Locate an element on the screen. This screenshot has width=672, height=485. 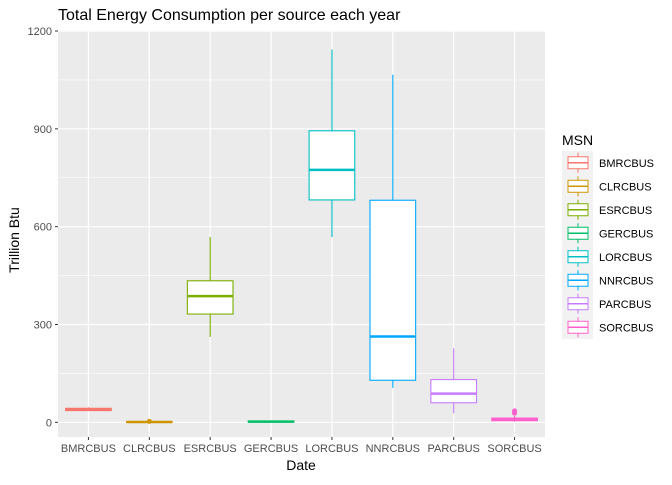
box-nnrcbus is located at coordinates (393, 231).